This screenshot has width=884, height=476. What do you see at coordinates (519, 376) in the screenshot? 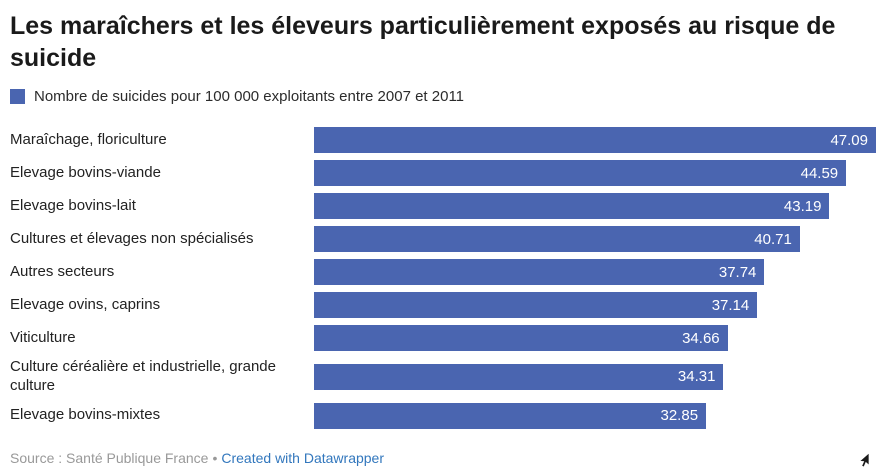
I see `bar: 34.31` at bounding box center [519, 376].